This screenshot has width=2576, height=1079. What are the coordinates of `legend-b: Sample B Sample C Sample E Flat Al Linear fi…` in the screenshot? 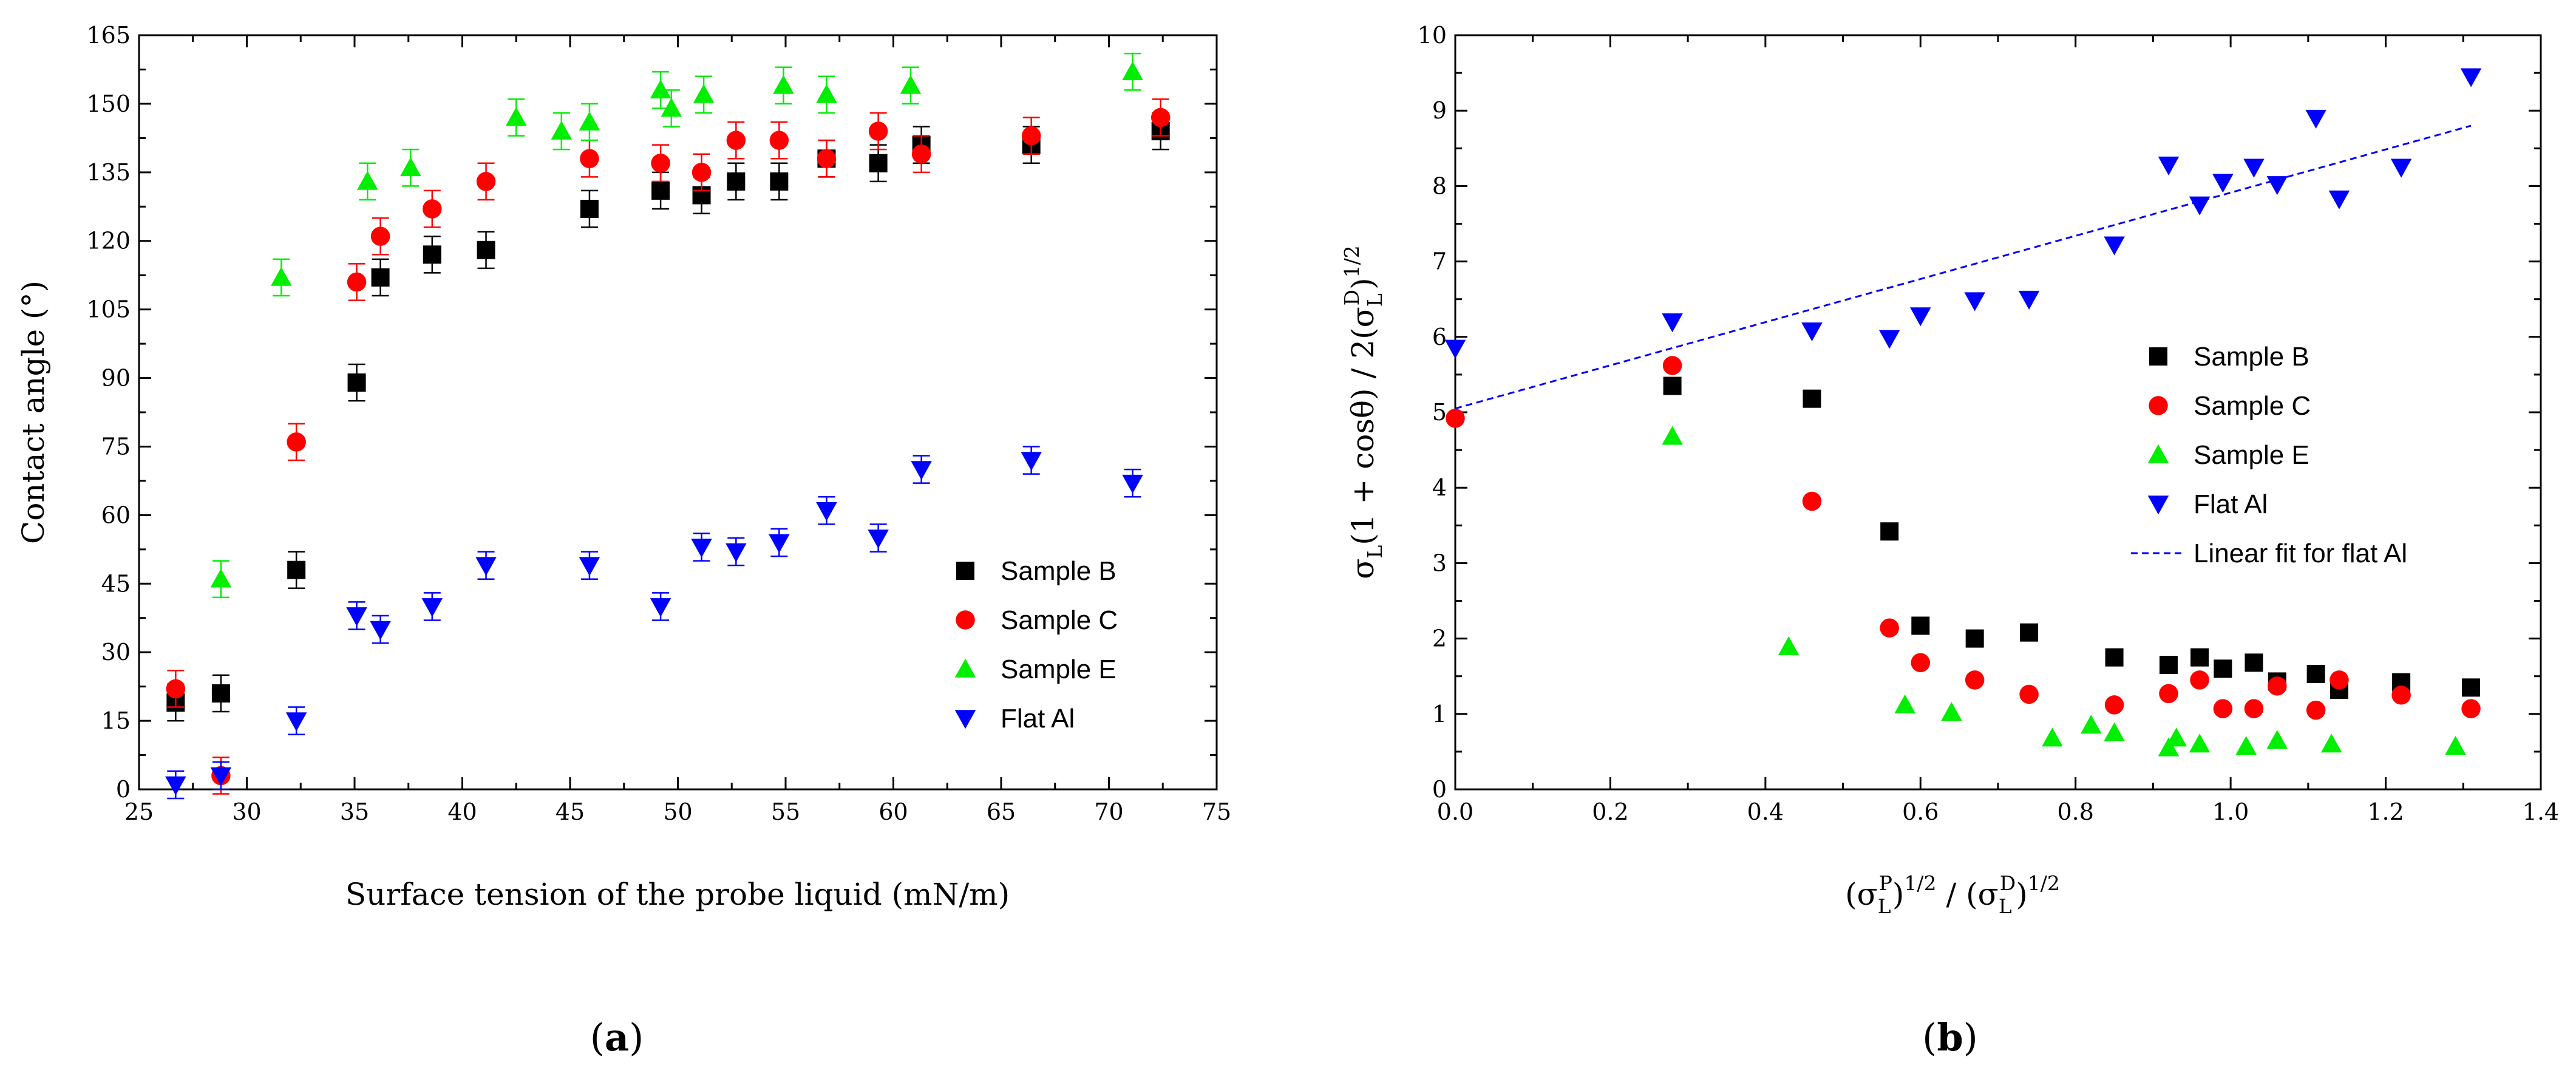 It's located at (2269, 455).